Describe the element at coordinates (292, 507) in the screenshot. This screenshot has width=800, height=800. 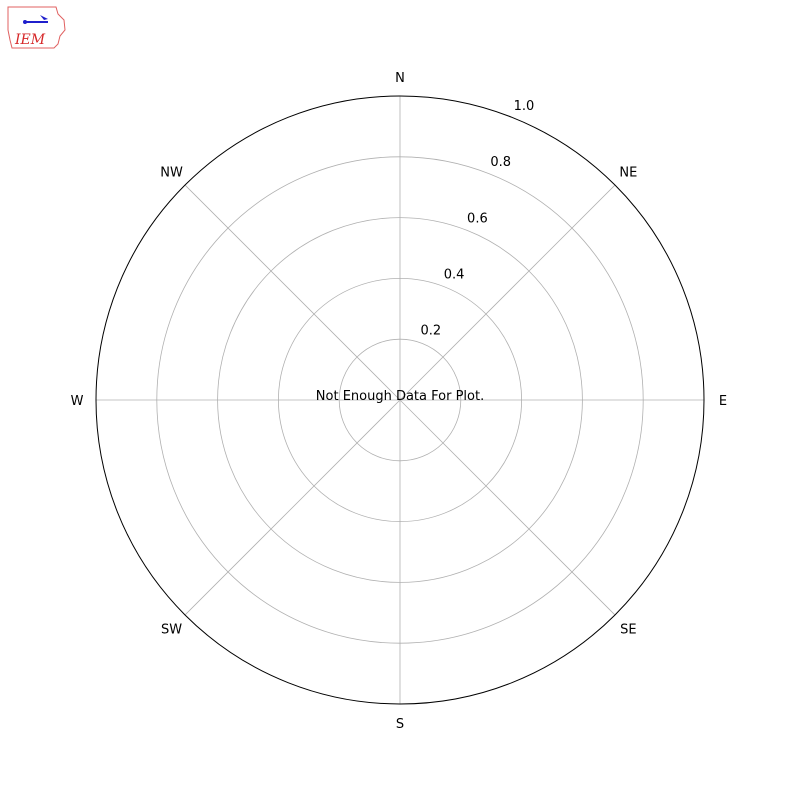
I see `spoke-sw` at that location.